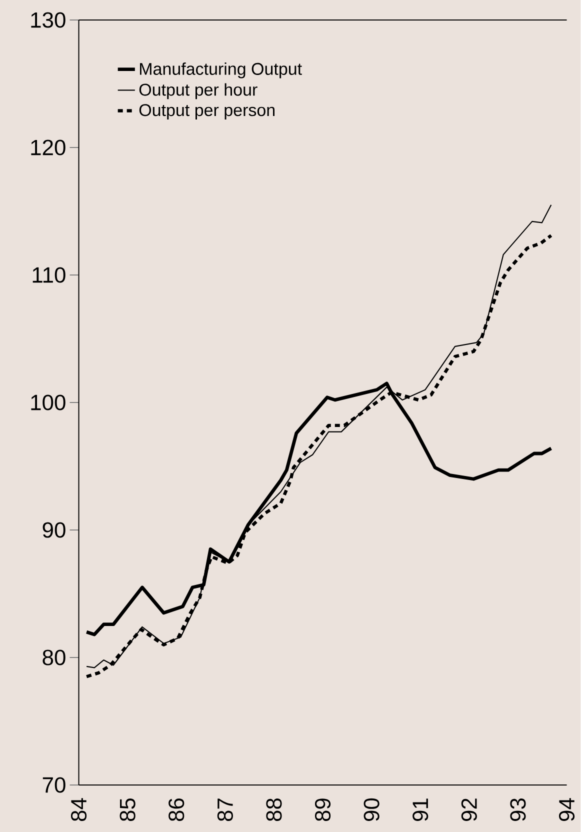  I want to click on y-tick-label: 120, so click(48, 148).